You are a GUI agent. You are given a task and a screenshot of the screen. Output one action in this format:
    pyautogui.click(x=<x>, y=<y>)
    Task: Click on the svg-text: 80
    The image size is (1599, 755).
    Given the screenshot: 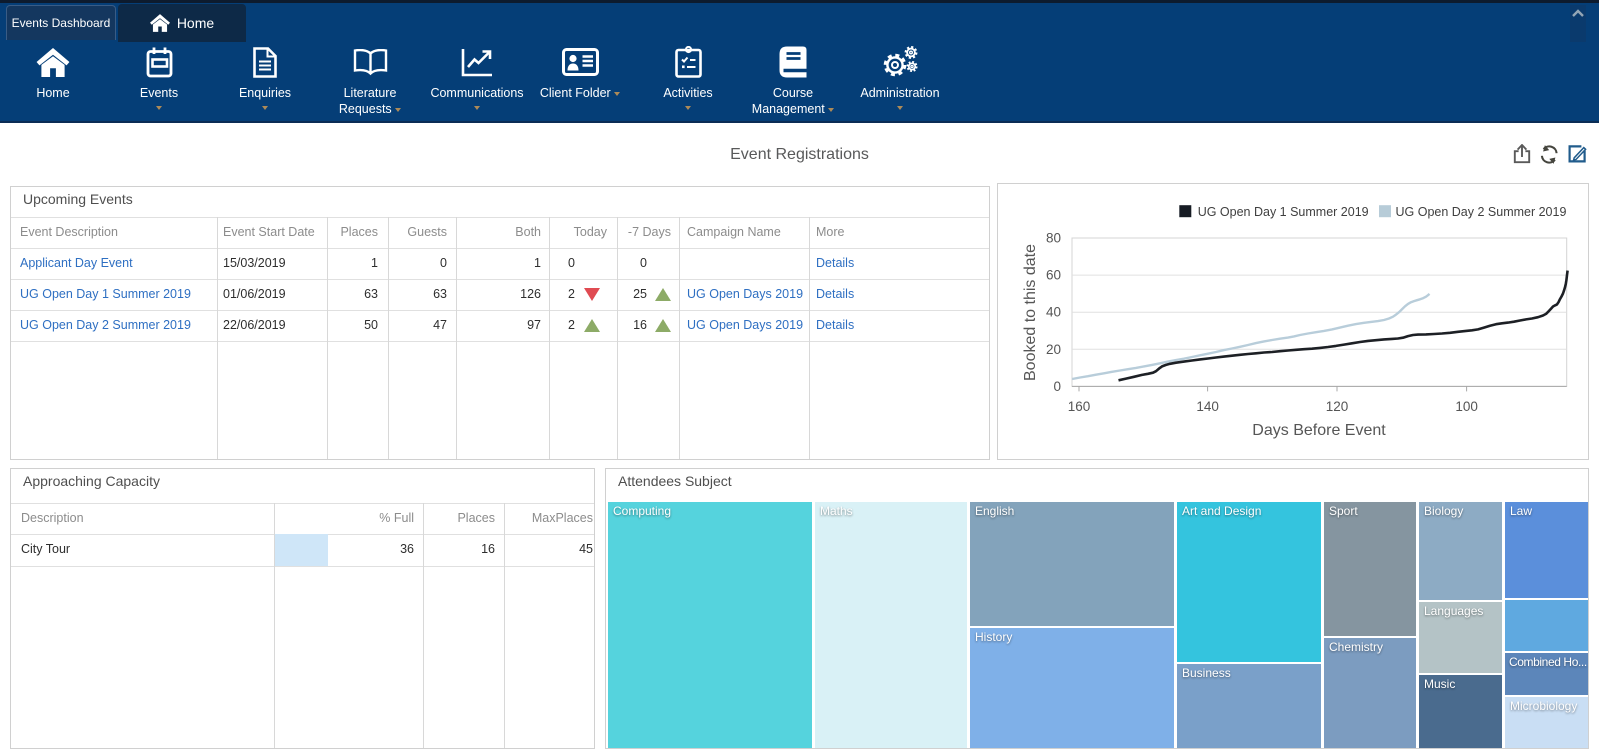 What is the action you would take?
    pyautogui.click(x=1053, y=238)
    